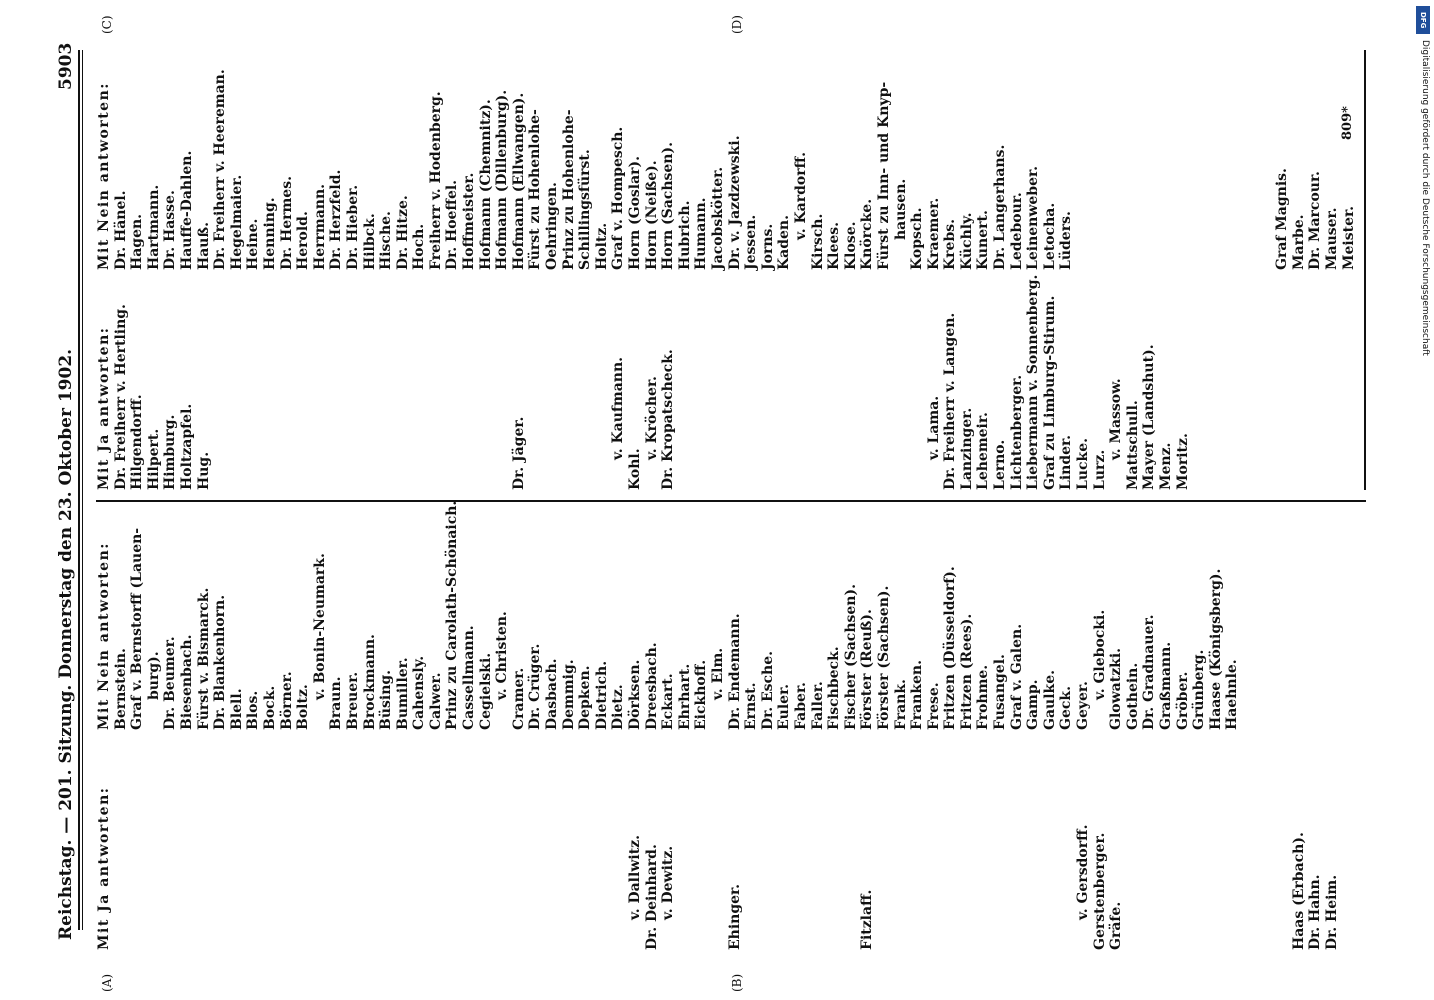 This screenshot has width=1434, height=1000. What do you see at coordinates (668, 419) in the screenshot?
I see `member-name: Dr. Kropatscheck.` at bounding box center [668, 419].